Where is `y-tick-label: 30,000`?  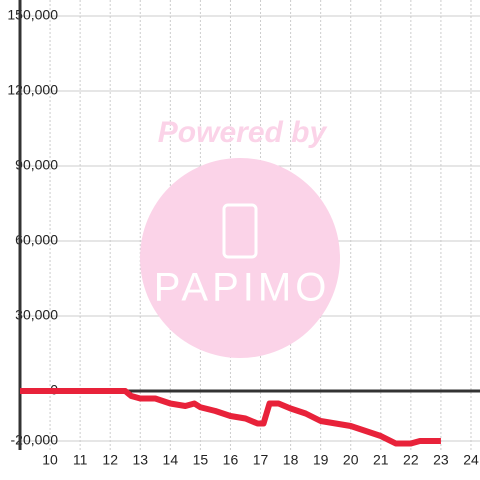
y-tick-label: 30,000 is located at coordinates (36, 315).